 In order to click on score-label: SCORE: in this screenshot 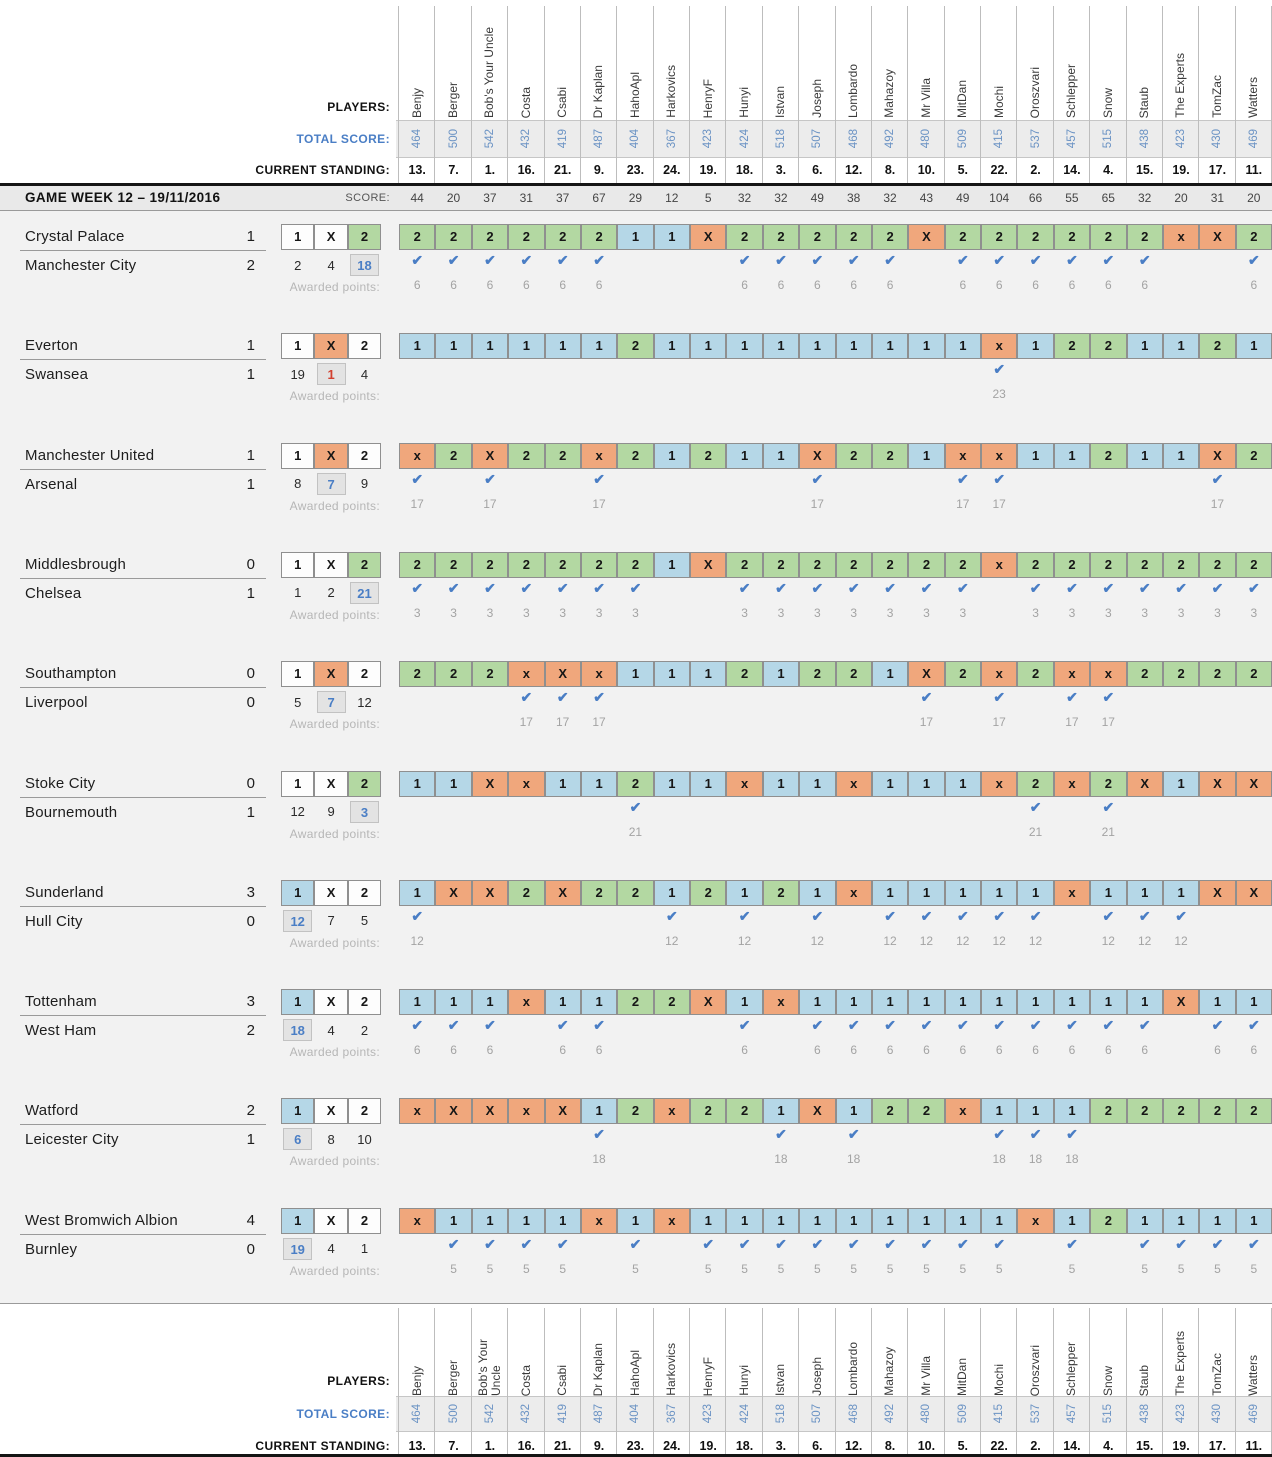, I will do `click(367, 198)`.